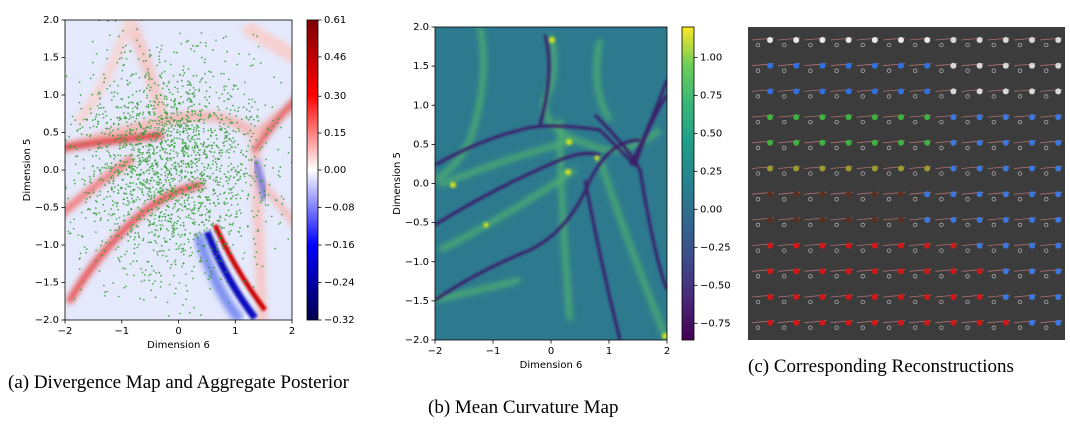  What do you see at coordinates (711, 133) in the screenshot?
I see `colorbar-tick-label: 0.50` at bounding box center [711, 133].